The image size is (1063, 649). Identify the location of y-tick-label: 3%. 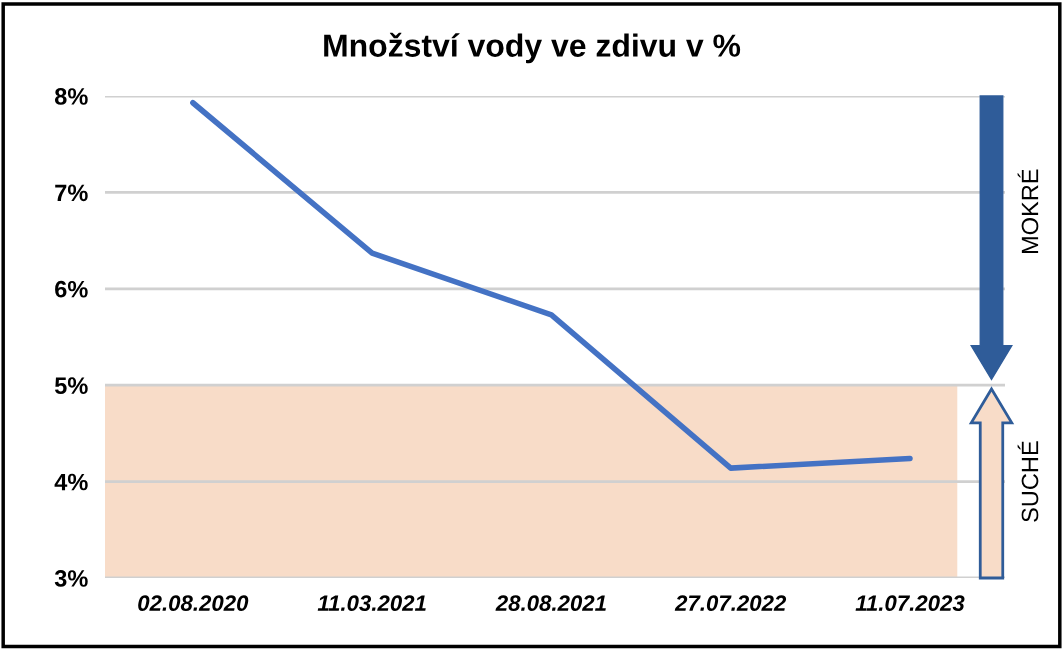
(71, 578).